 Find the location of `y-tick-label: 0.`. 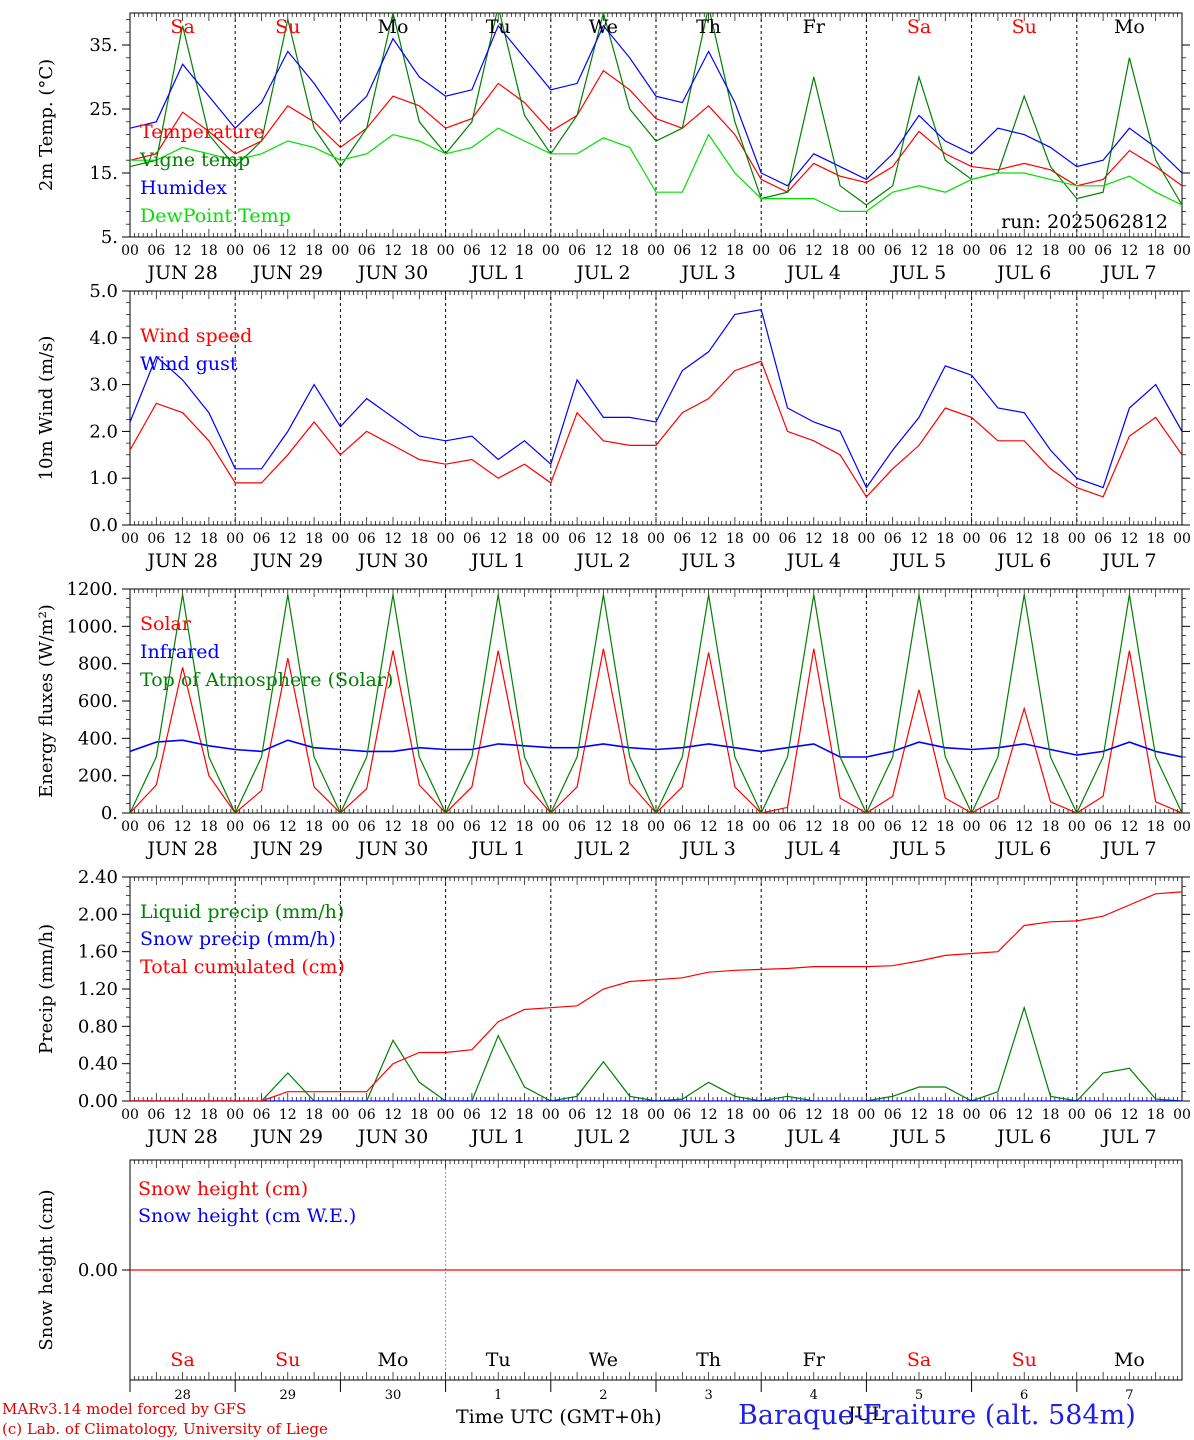

y-tick-label: 0. is located at coordinates (109, 813).